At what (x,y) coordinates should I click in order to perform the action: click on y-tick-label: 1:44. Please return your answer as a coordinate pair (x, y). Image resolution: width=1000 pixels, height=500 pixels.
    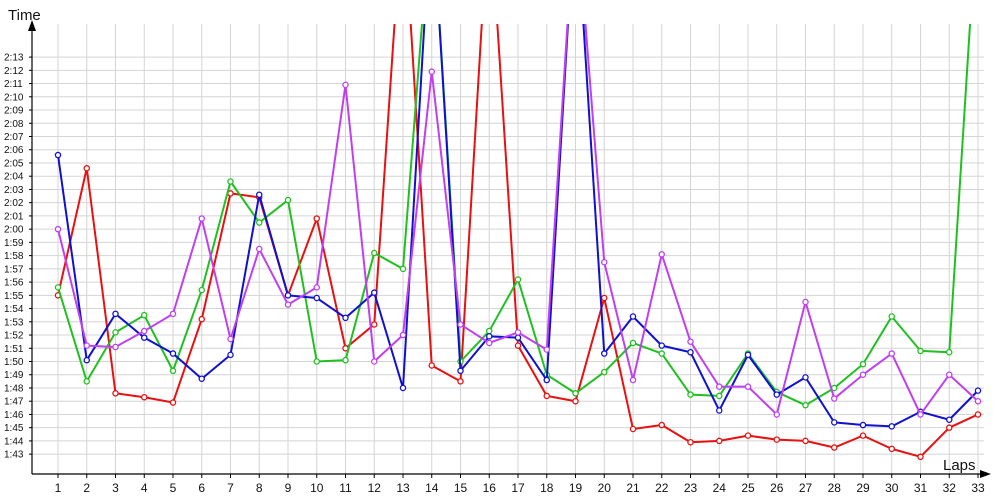
    Looking at the image, I should click on (14, 441).